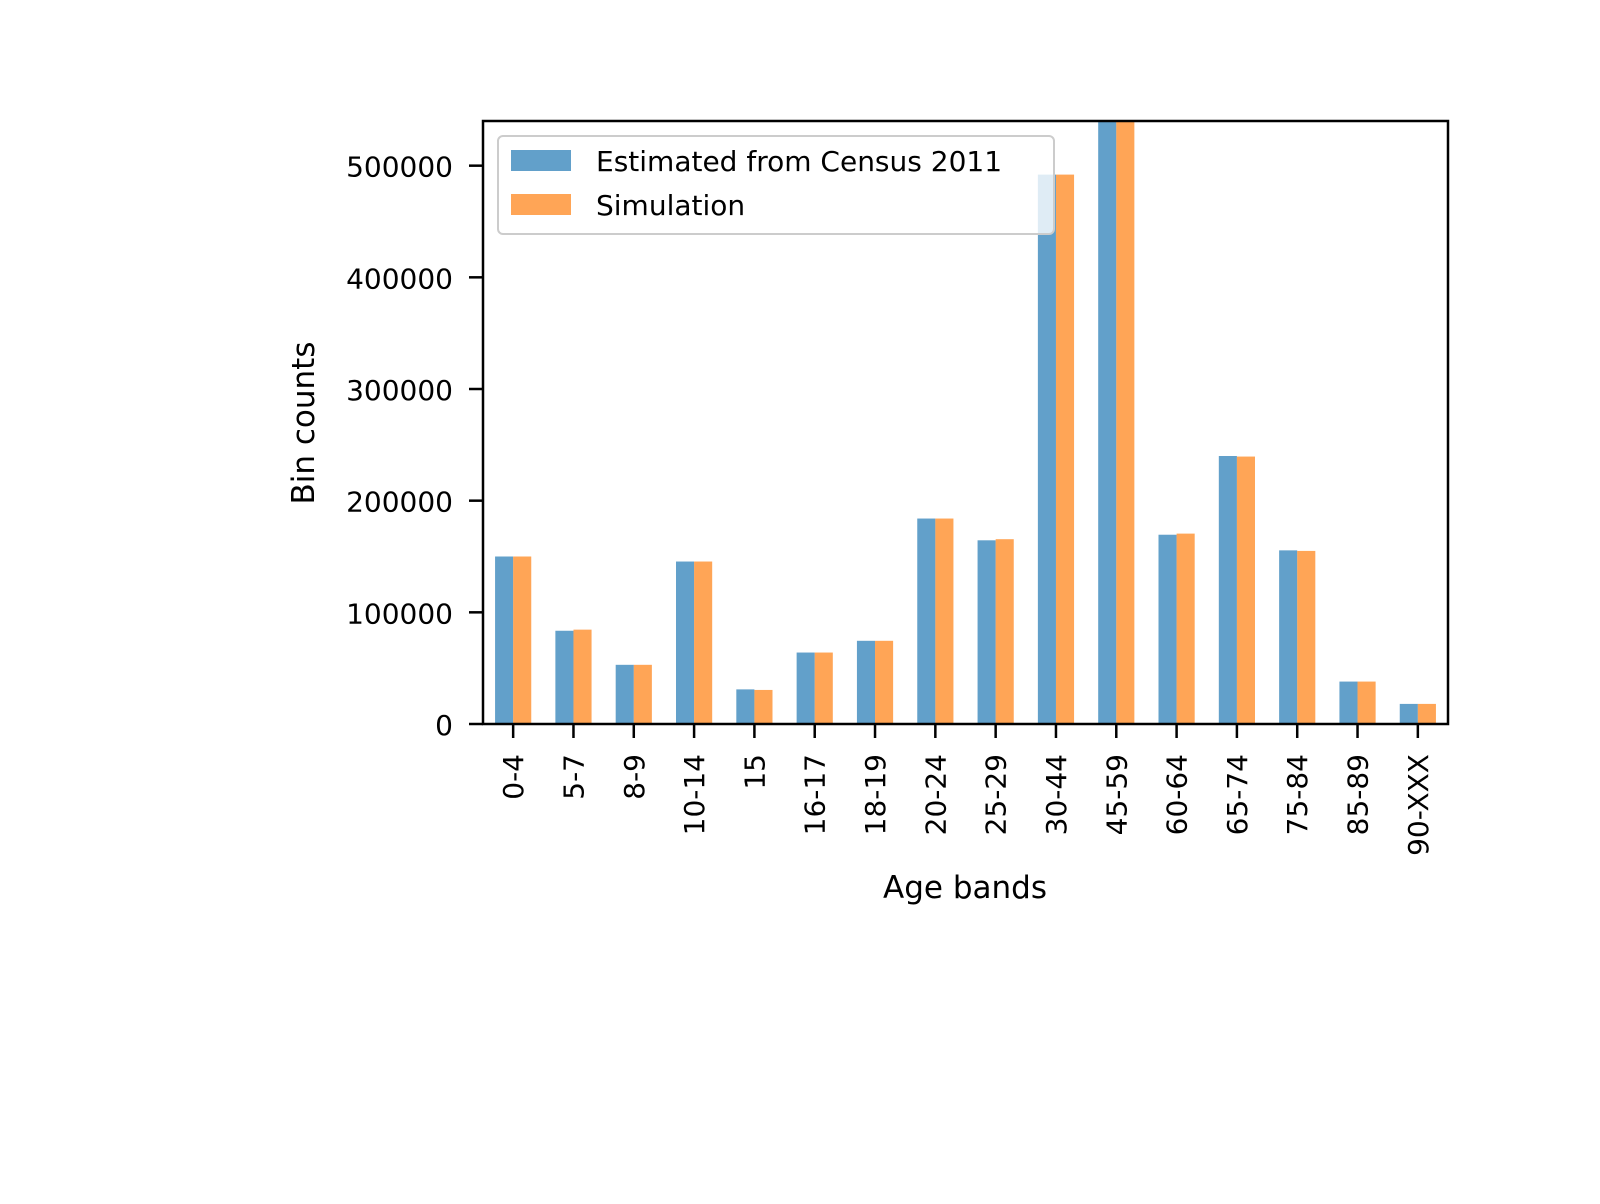 Image resolution: width=1600 pixels, height=1204 pixels. Describe the element at coordinates (670, 205) in the screenshot. I see `legend-label: Simulation` at that location.